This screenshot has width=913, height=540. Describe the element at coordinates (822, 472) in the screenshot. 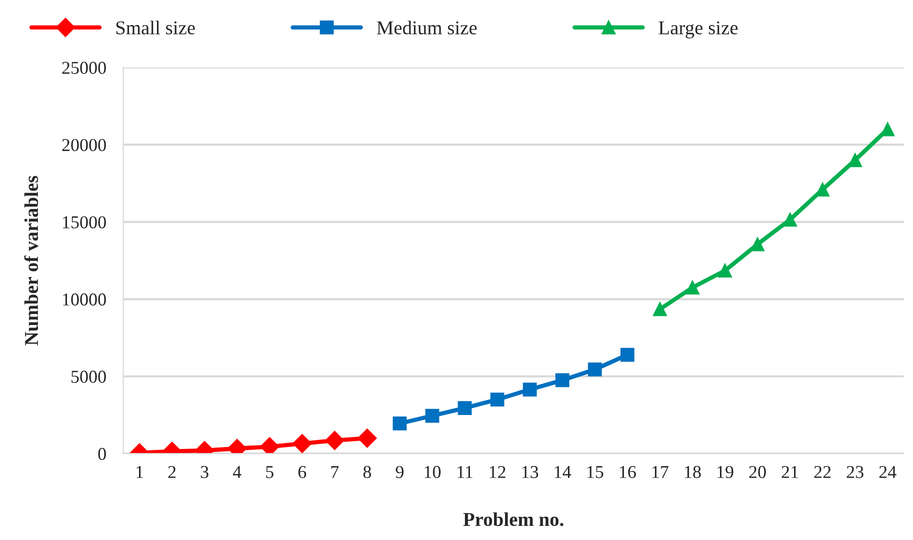

I see `x-tick-label: 22` at that location.